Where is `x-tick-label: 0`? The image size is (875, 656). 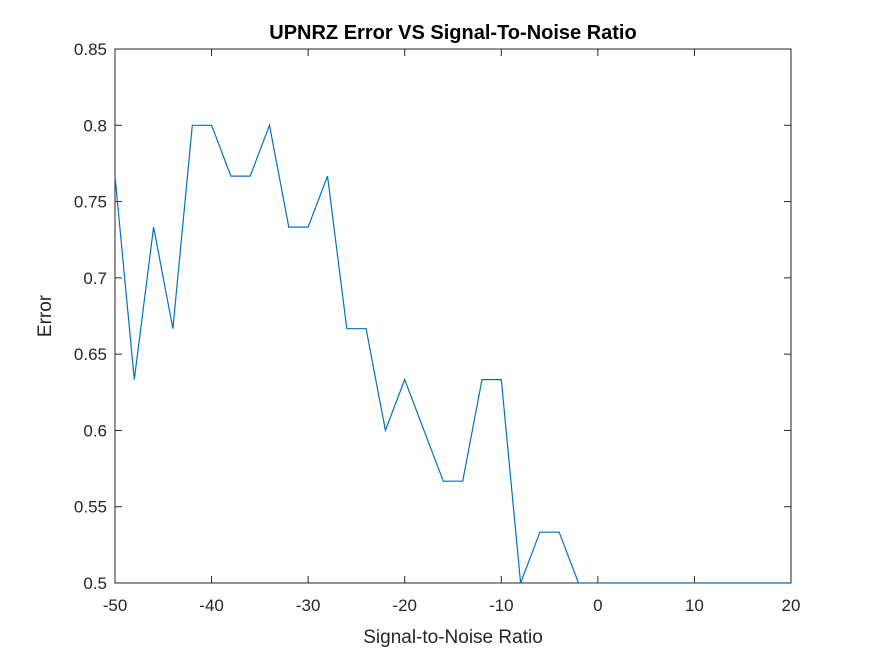 x-tick-label: 0 is located at coordinates (597, 605).